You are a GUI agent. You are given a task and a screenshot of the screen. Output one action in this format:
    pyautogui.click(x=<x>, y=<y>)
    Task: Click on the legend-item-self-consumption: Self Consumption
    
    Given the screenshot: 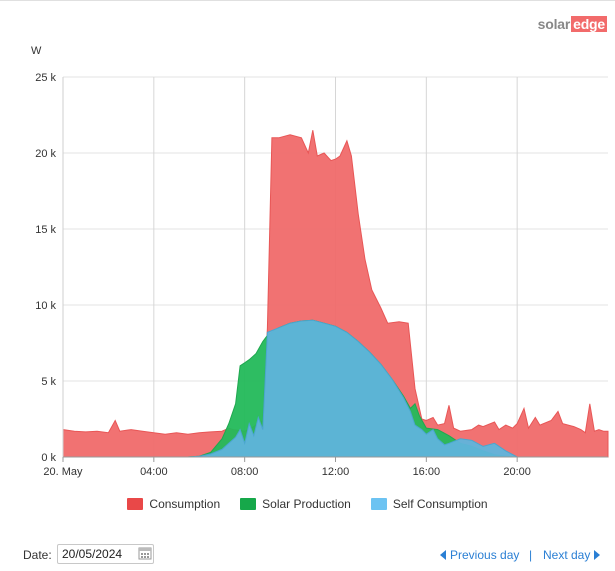 What is the action you would take?
    pyautogui.click(x=429, y=504)
    